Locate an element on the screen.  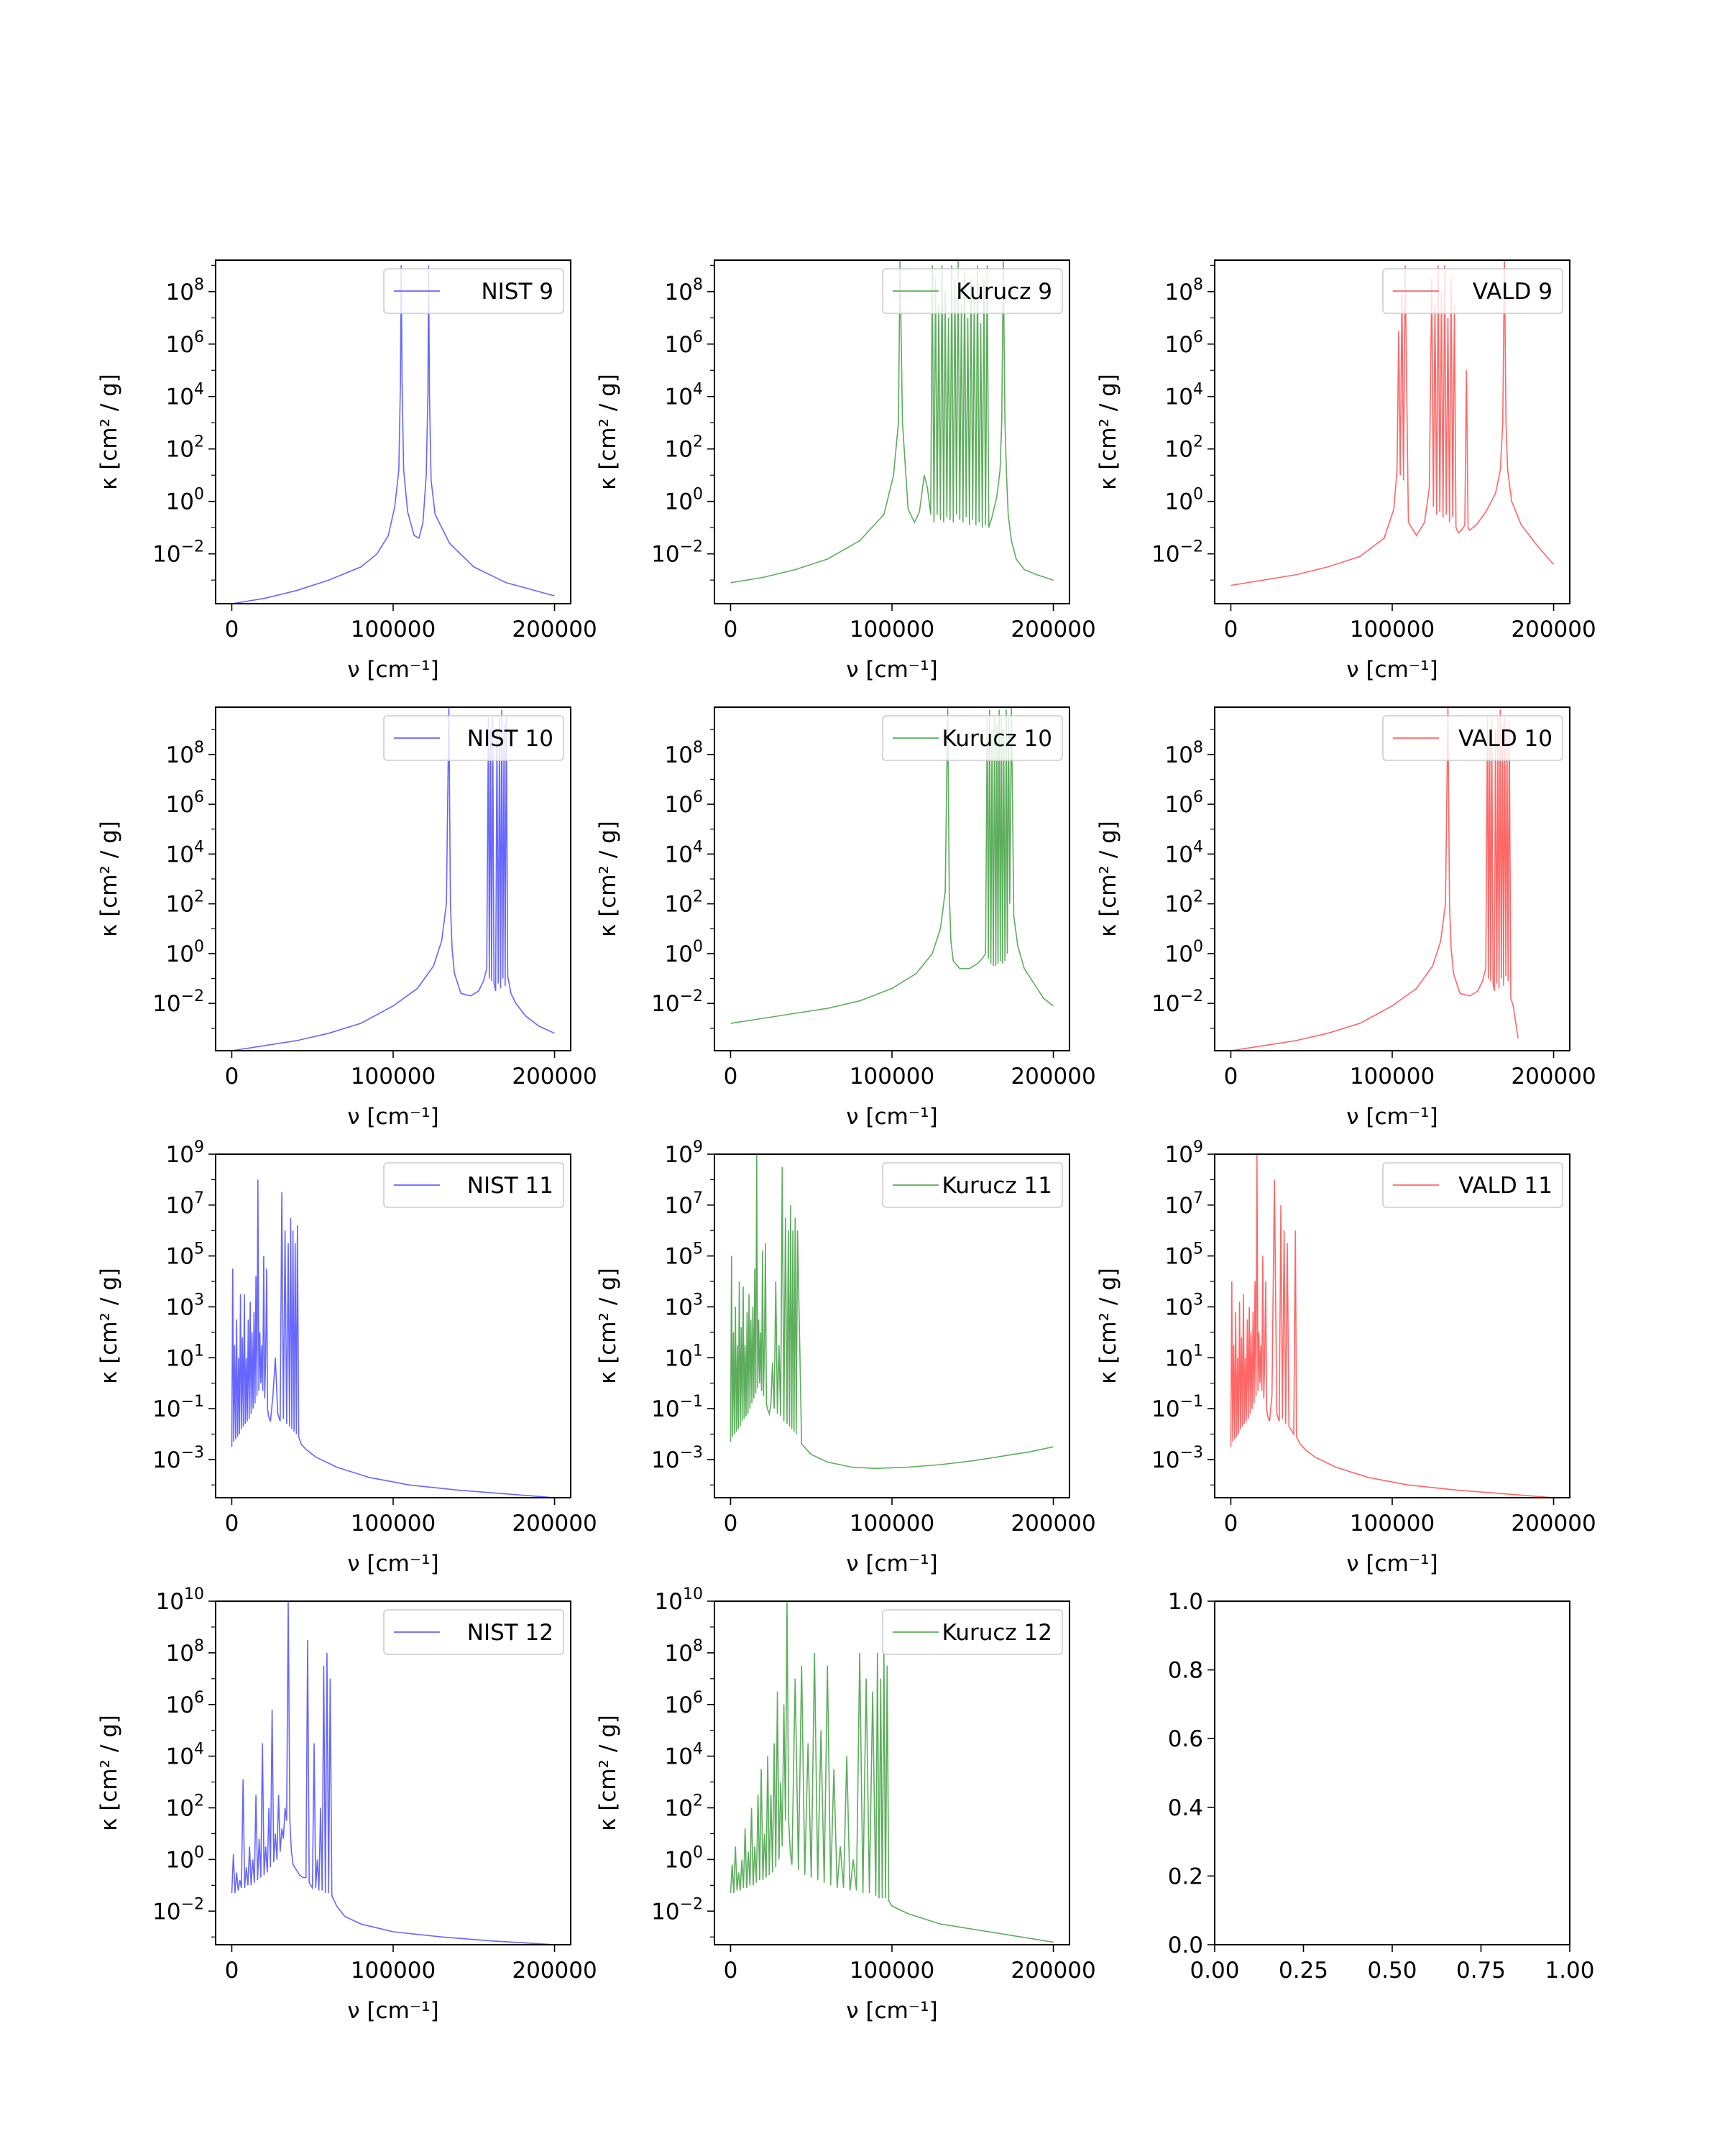
x-tick-label: 0.25 is located at coordinates (1303, 1971).